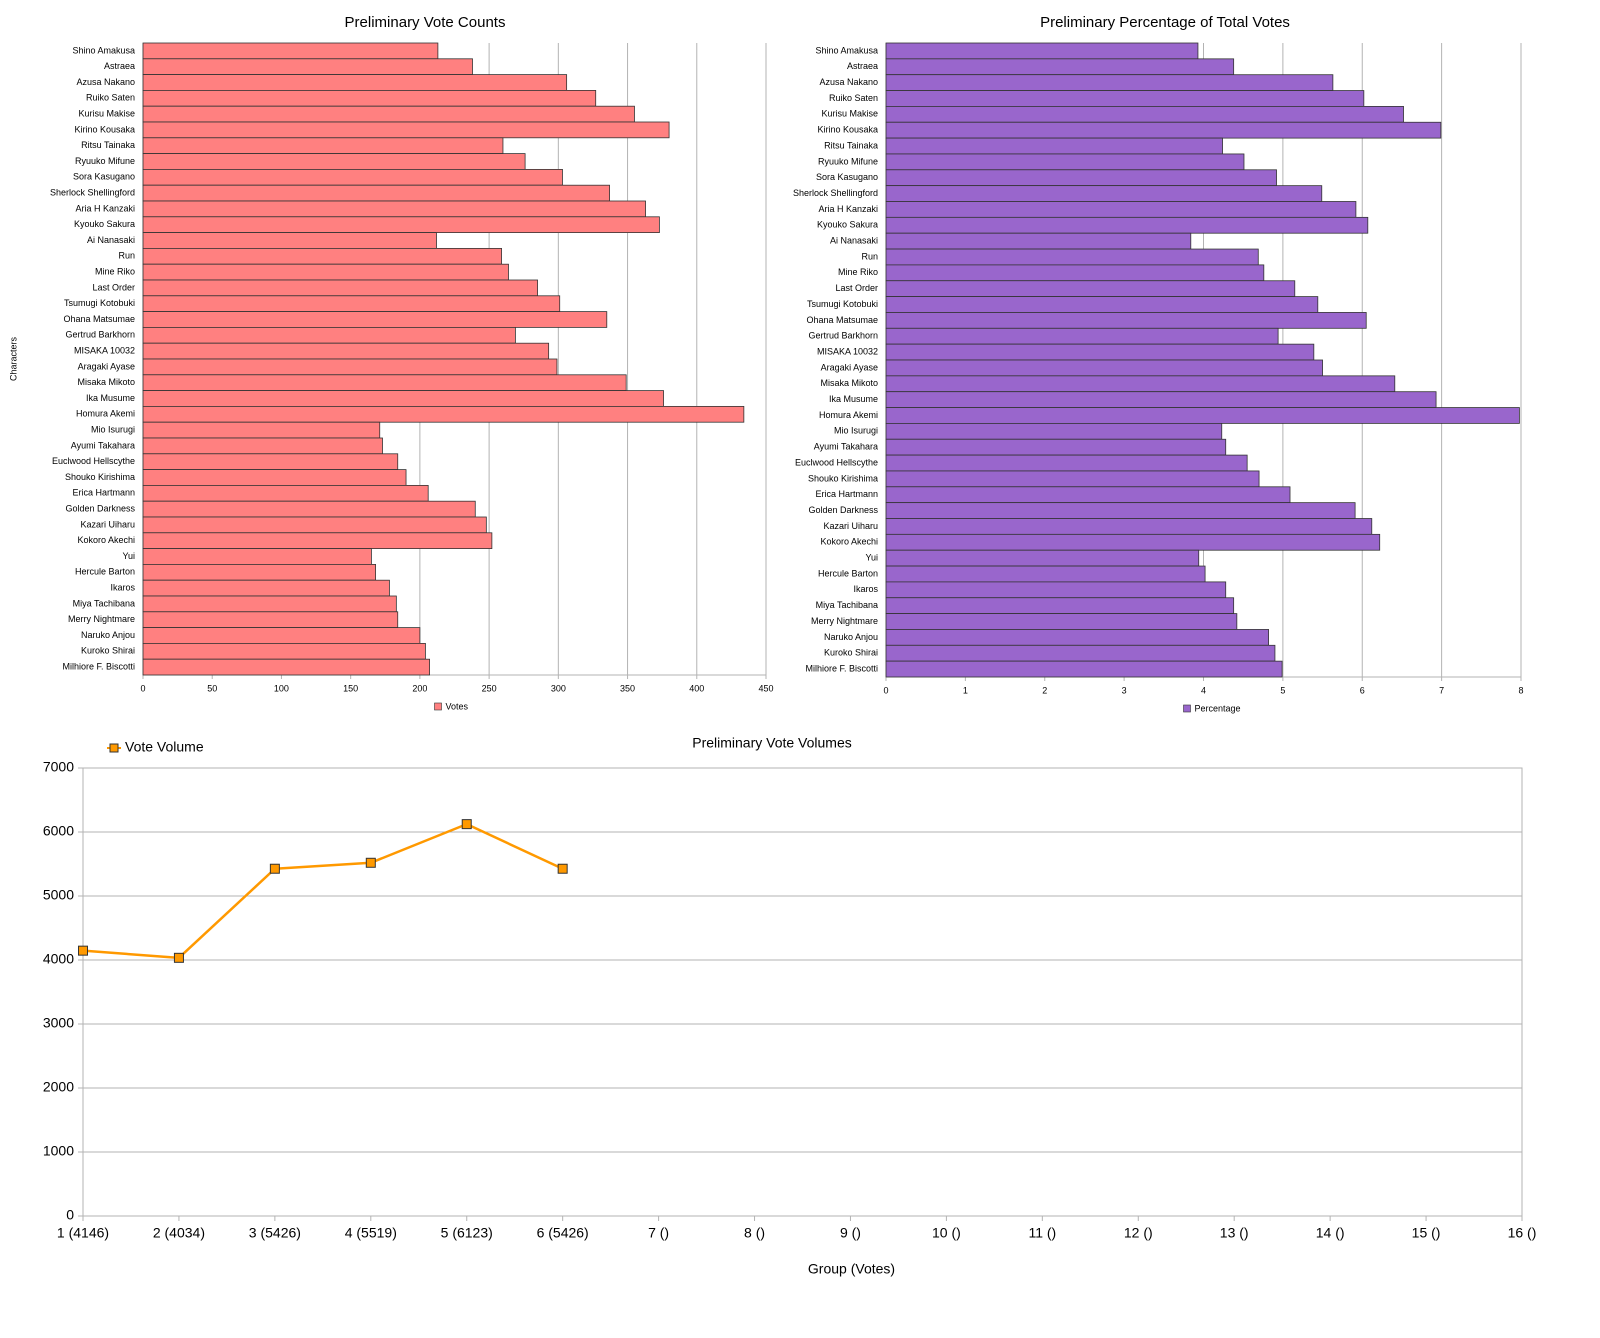 The image size is (1600, 1338). What do you see at coordinates (489, 688) in the screenshot?
I see `x-tick-label: 250` at bounding box center [489, 688].